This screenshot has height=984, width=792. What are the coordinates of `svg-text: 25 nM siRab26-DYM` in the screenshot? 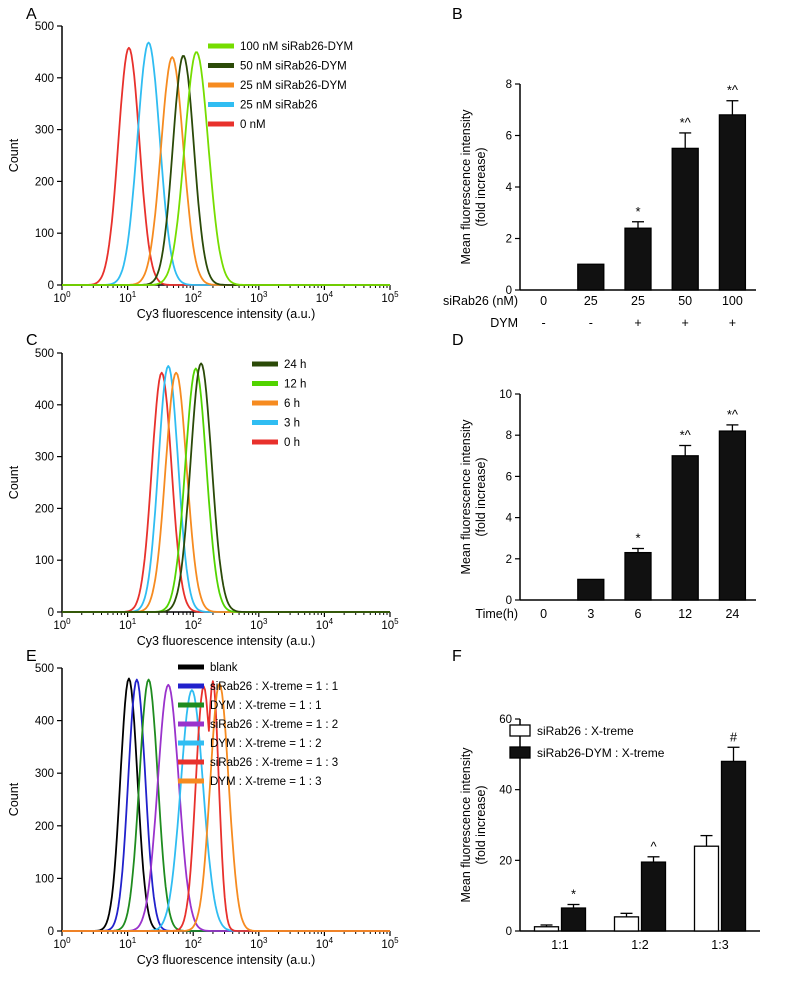 It's located at (293, 86).